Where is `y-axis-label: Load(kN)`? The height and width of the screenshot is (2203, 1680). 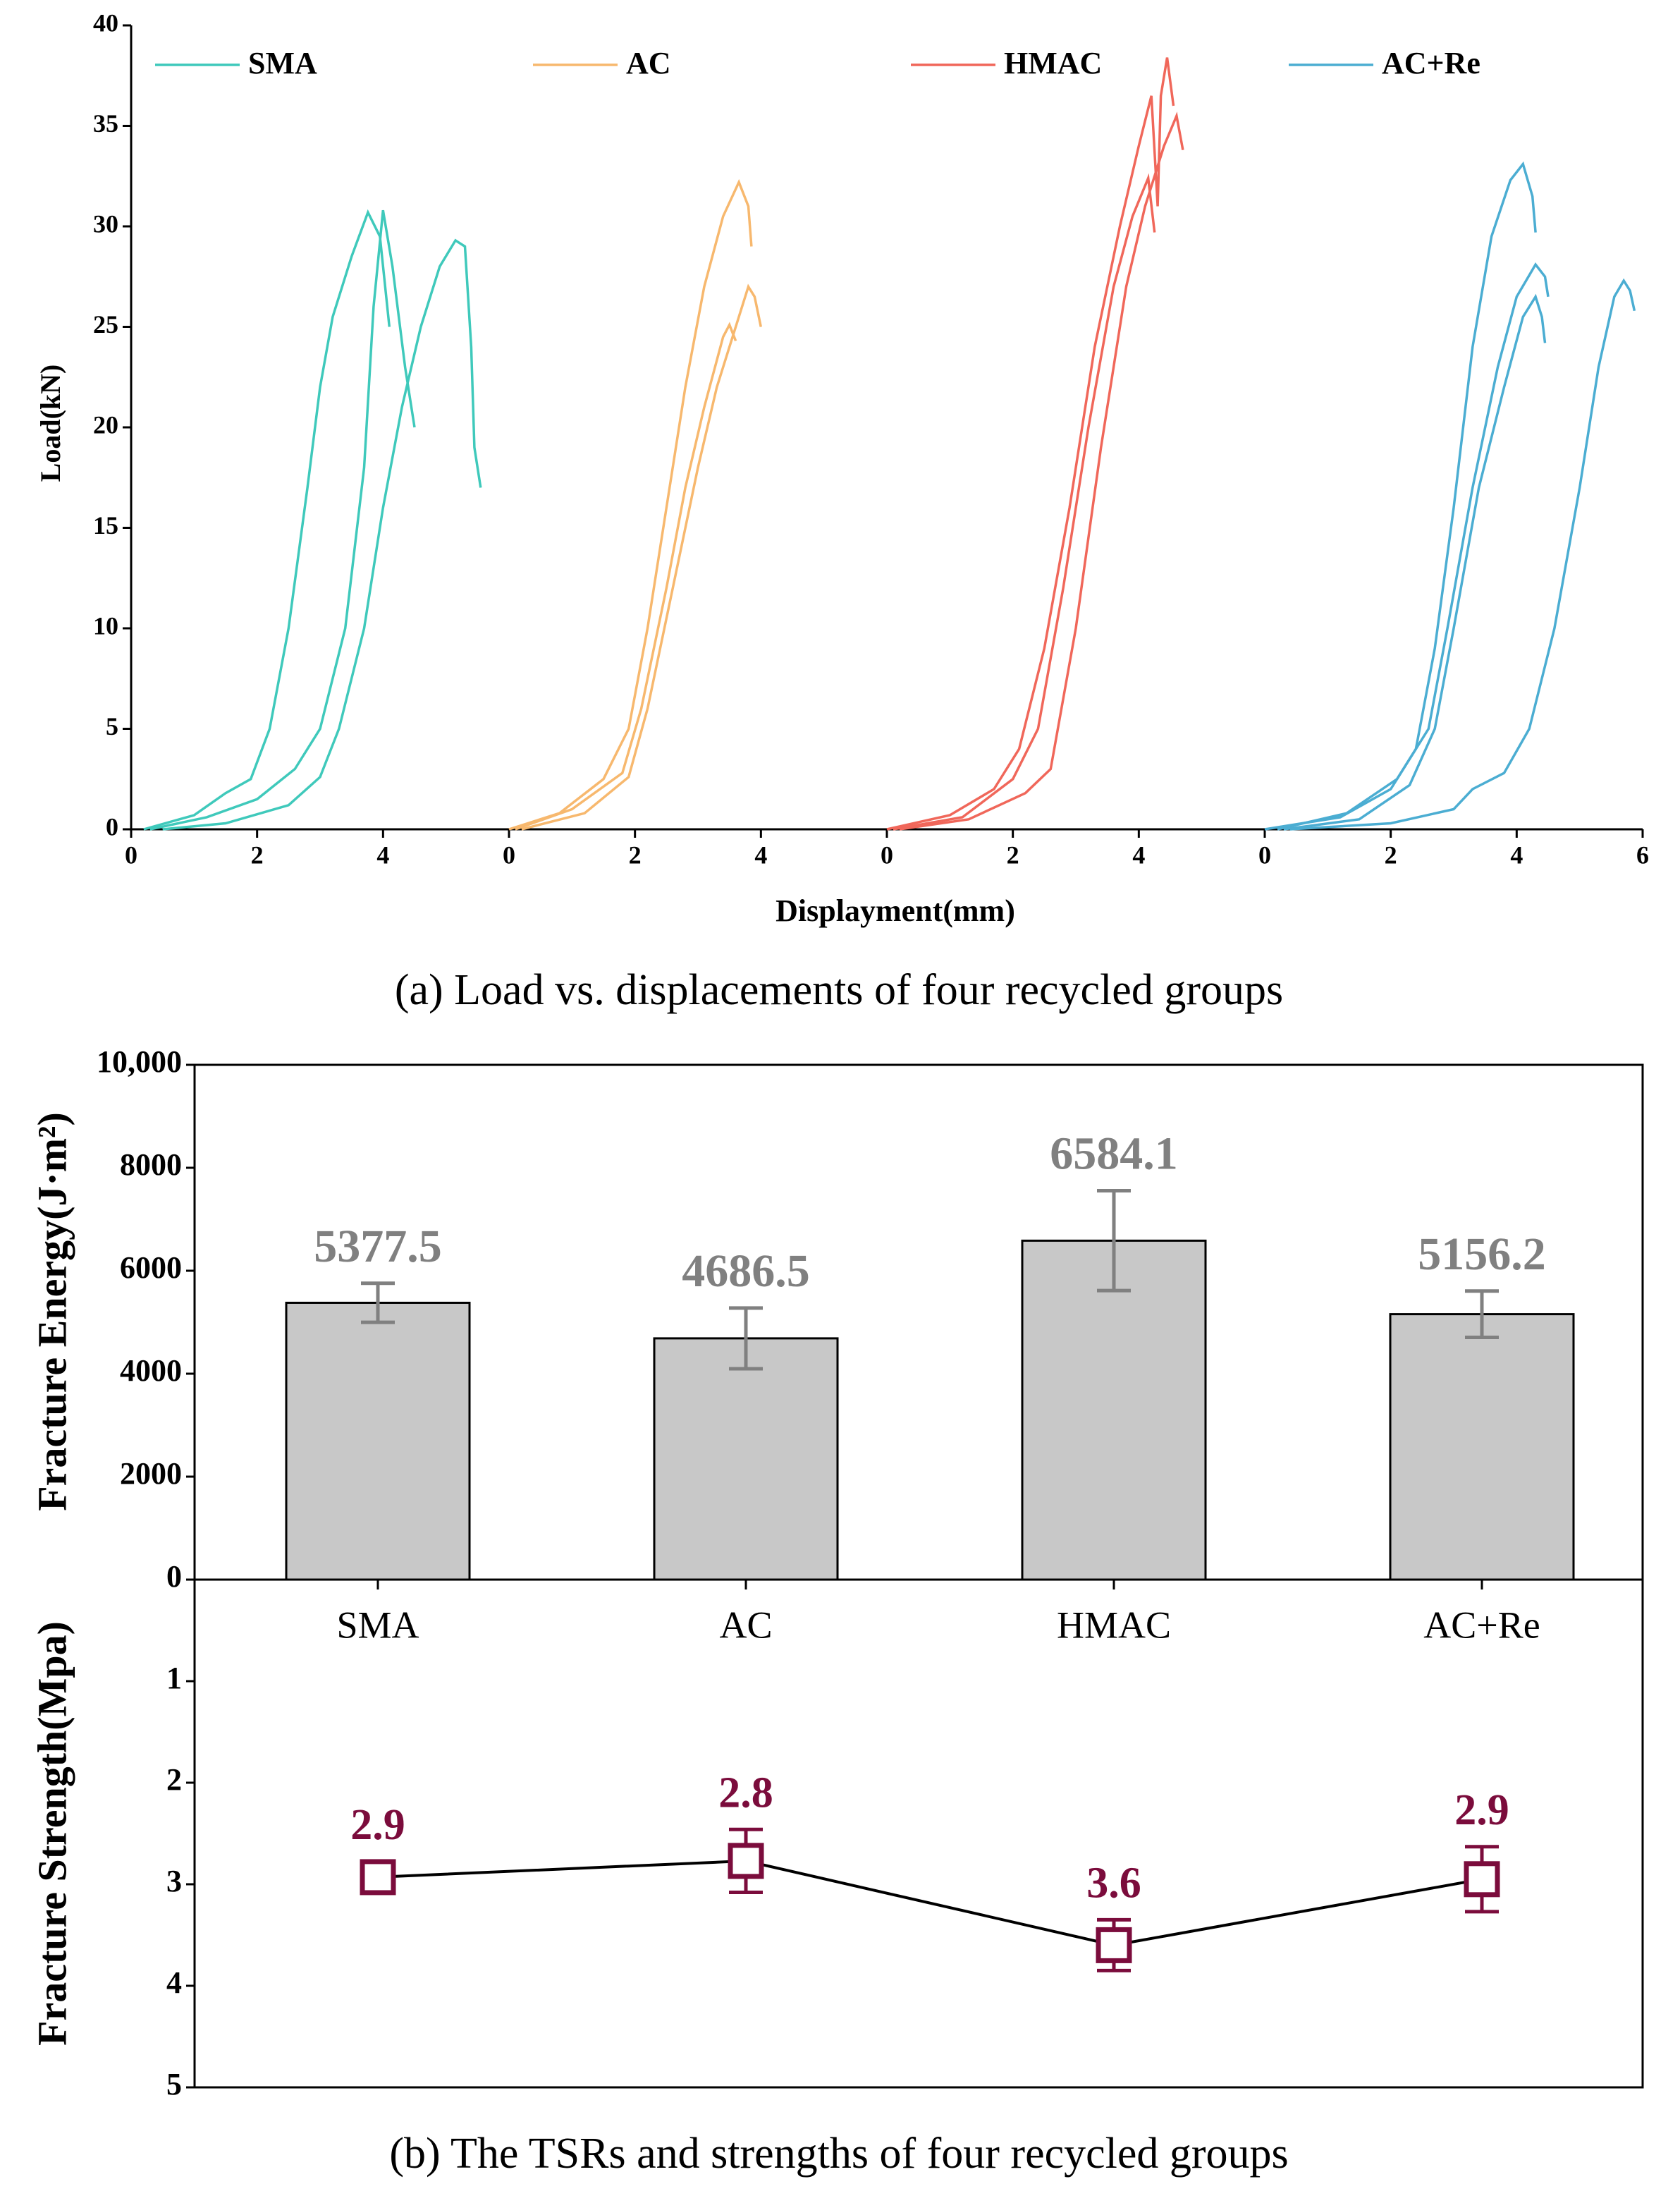 y-axis-label: Load(kN) is located at coordinates (50, 423).